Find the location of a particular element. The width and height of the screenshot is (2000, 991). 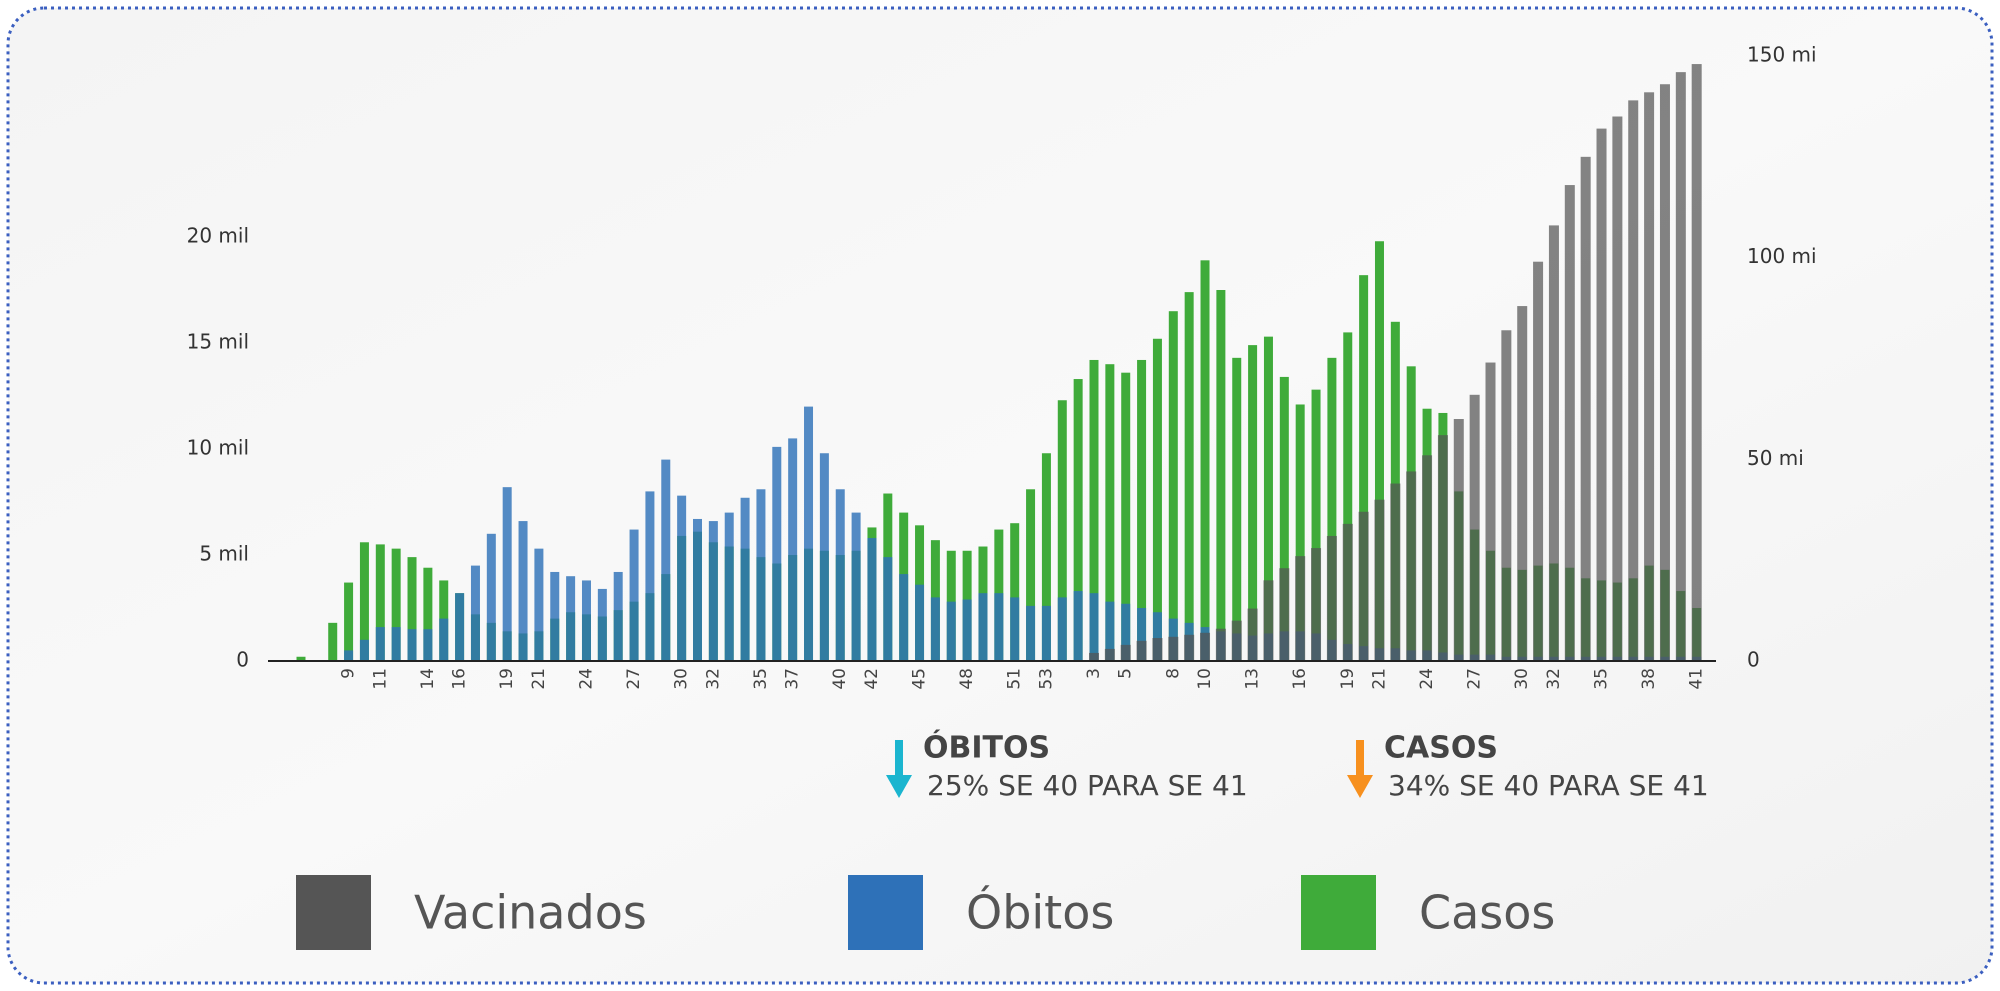

x-tick-label: 16 is located at coordinates (1300, 679).